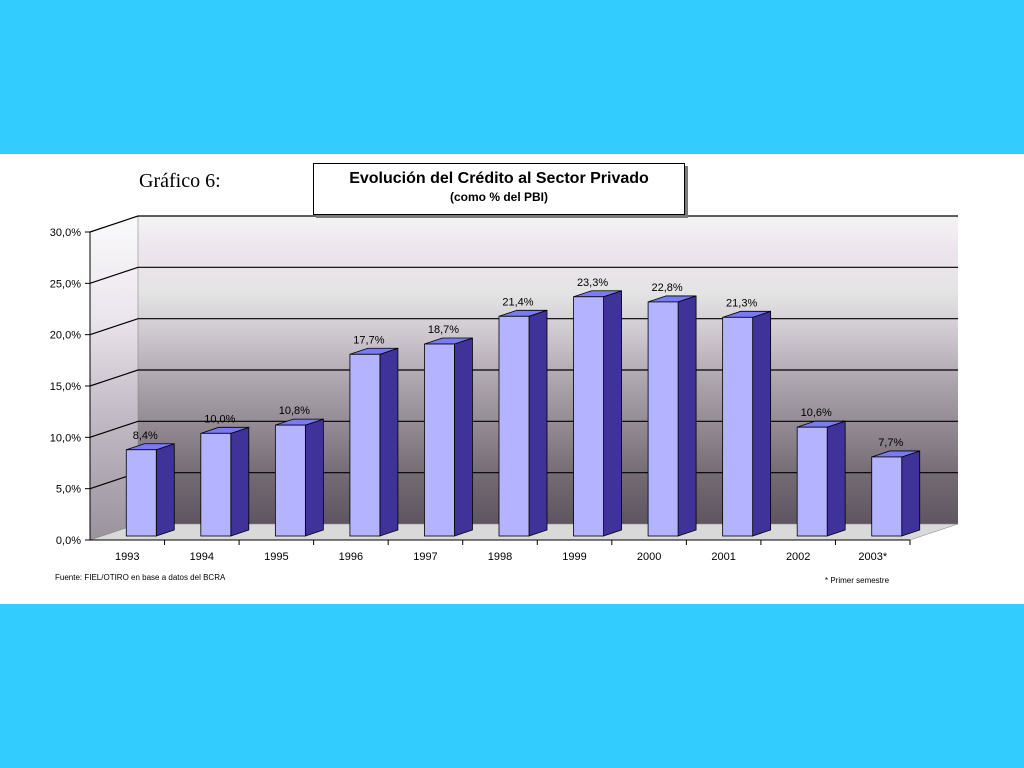 This screenshot has height=768, width=1024. Describe the element at coordinates (857, 580) in the screenshot. I see `footnote: * Primer semestre` at that location.